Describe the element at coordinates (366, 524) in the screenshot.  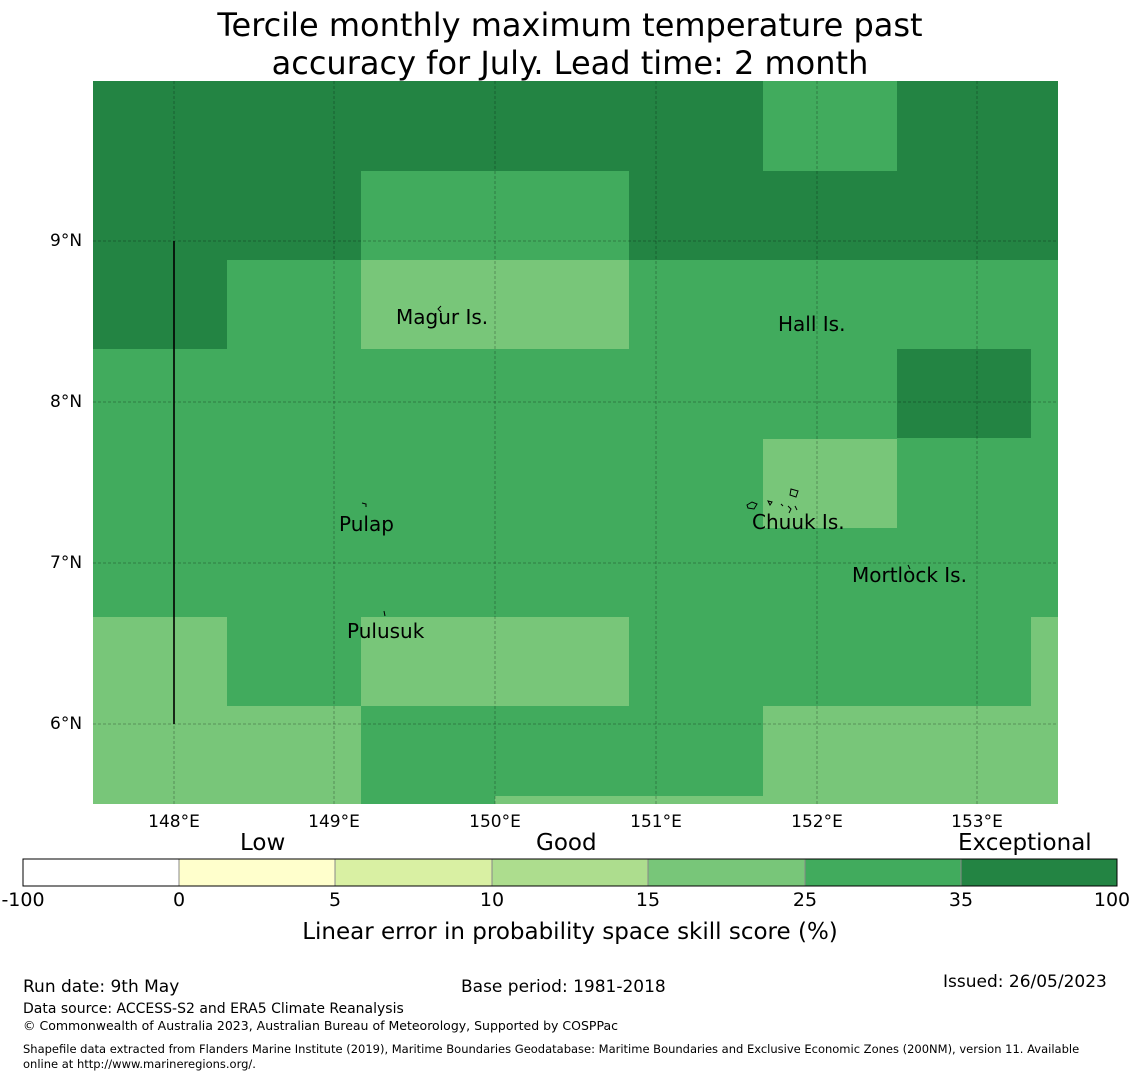
I see `place-label-pulap: Pulap` at that location.